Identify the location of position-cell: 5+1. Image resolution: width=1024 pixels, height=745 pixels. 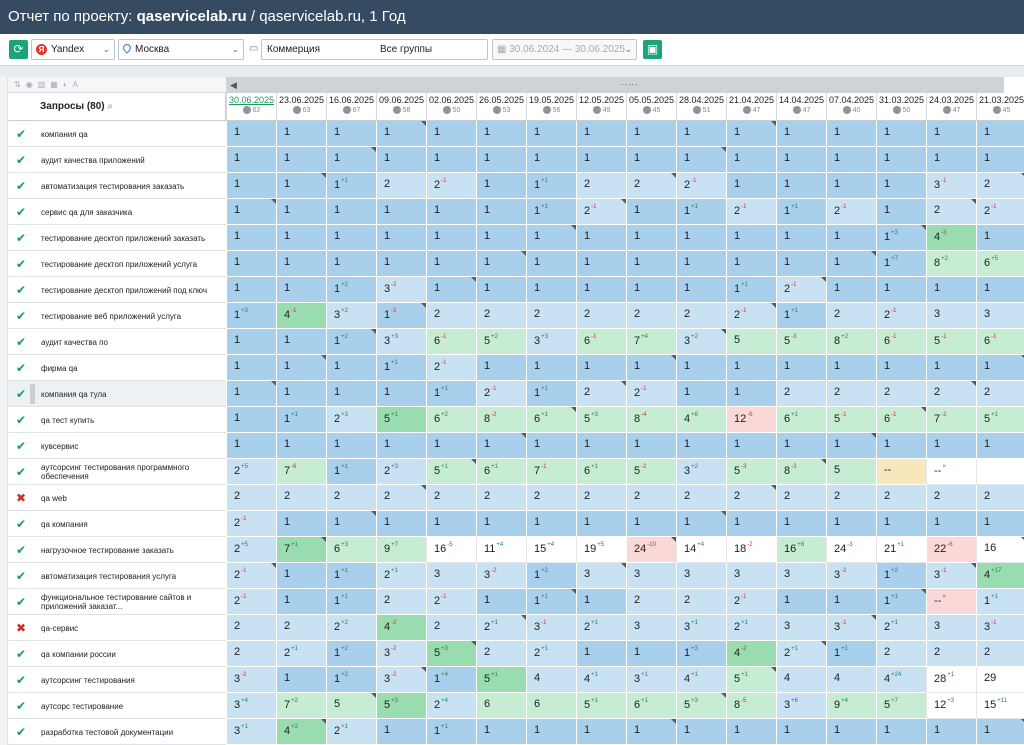
(501, 680).